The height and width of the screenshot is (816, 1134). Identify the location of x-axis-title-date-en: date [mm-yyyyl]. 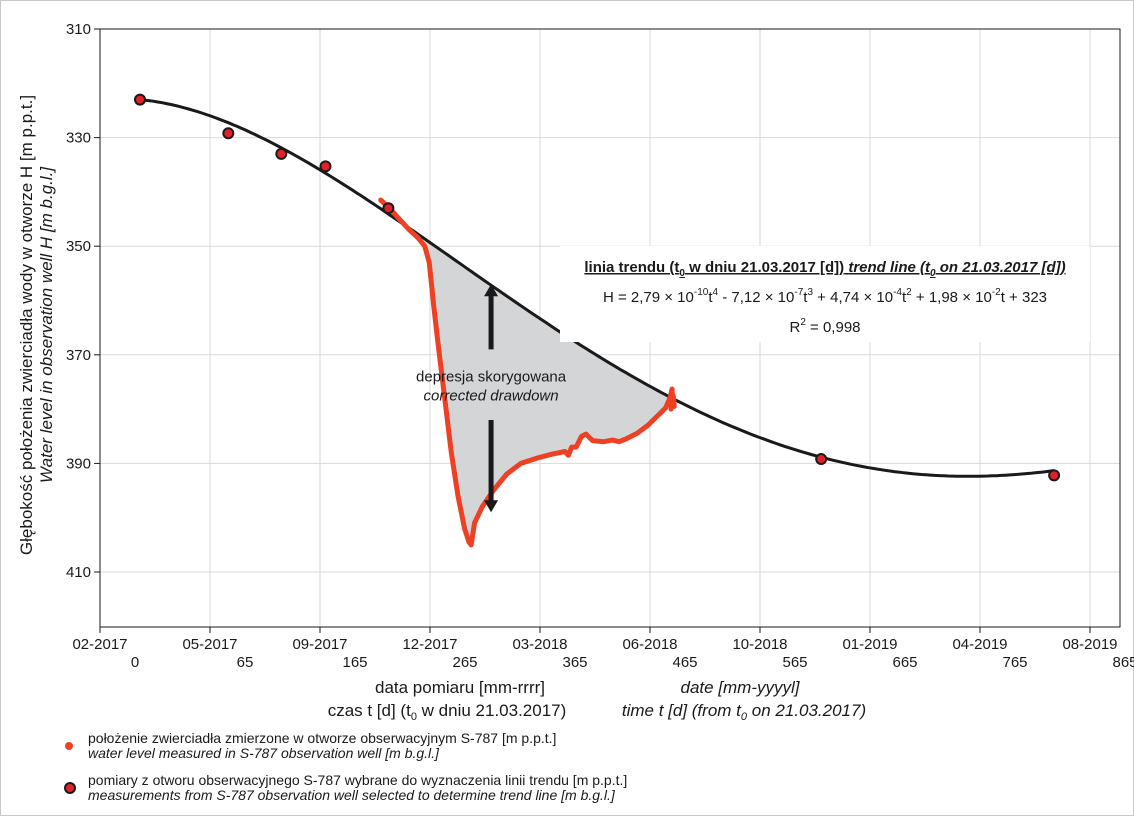
(740, 687).